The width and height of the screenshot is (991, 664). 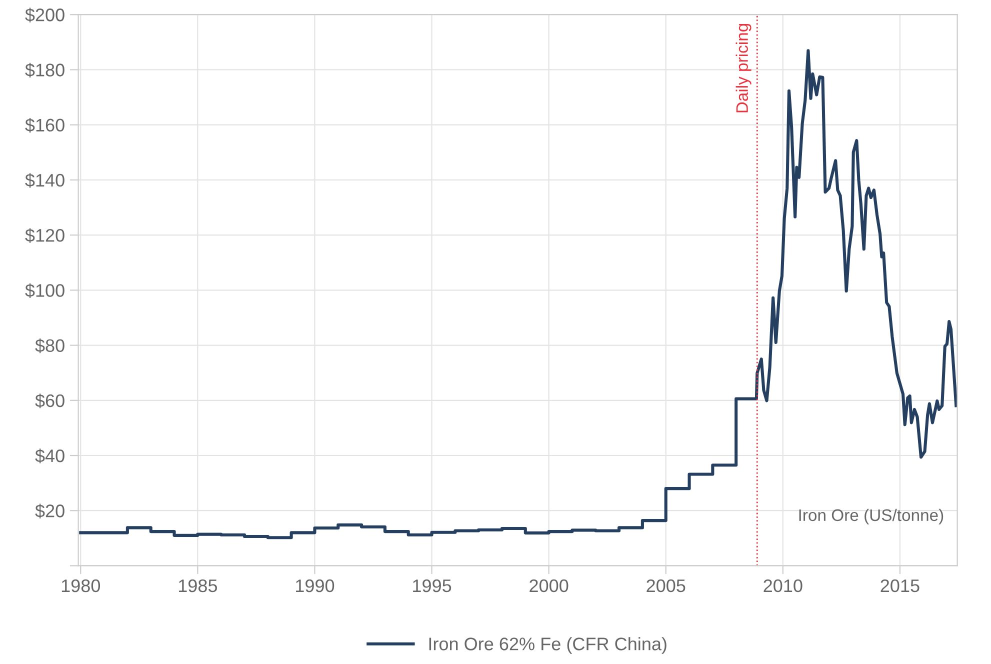 I want to click on x-tick-label: 1980, so click(x=81, y=585).